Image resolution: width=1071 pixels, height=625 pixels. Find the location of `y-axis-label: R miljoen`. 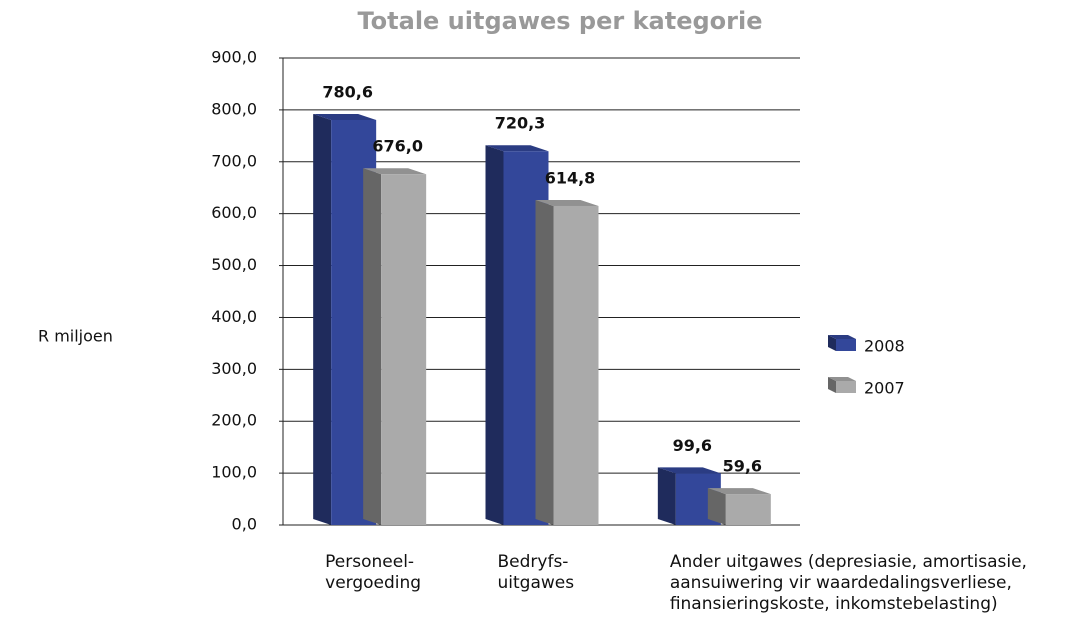

y-axis-label: R miljoen is located at coordinates (75, 336).